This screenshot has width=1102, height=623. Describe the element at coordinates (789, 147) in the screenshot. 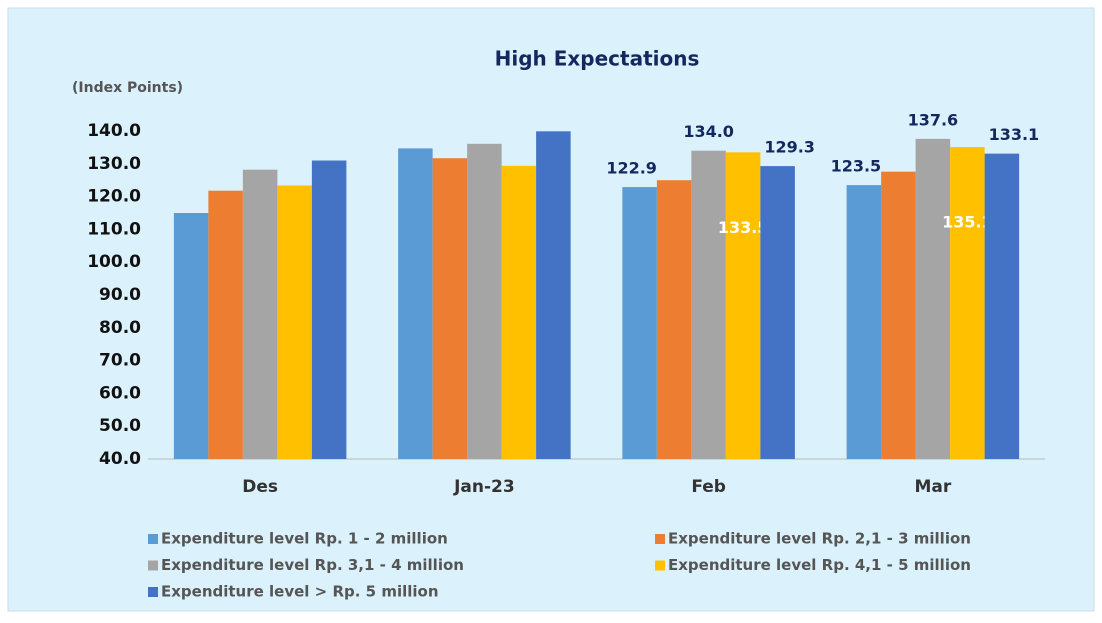

I see `data-label: 129.3` at that location.